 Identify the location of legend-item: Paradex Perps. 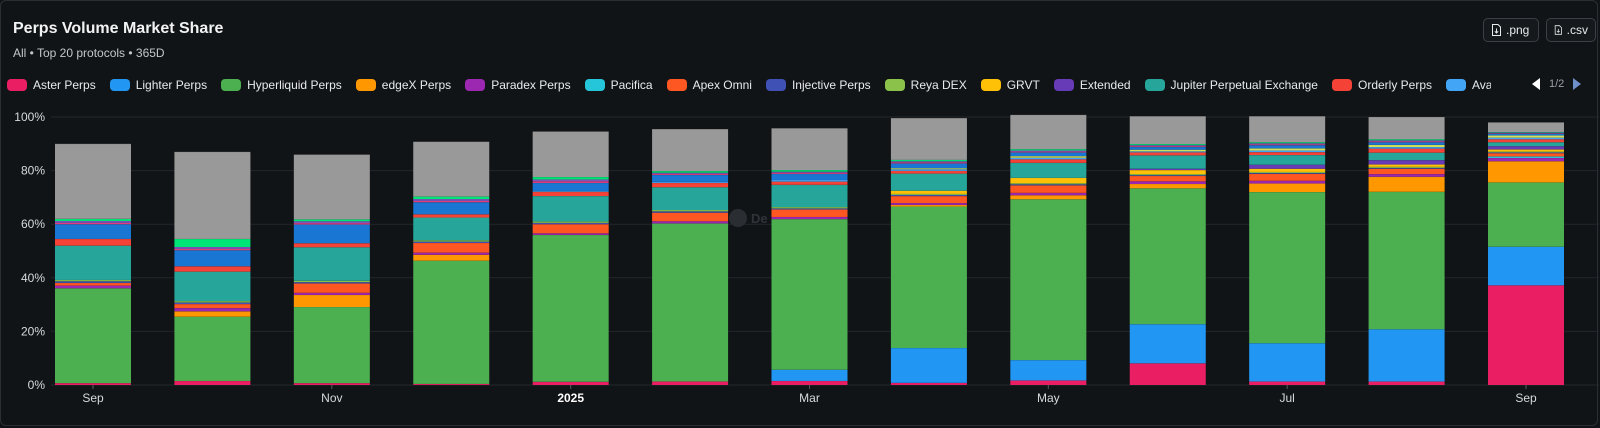
(518, 85).